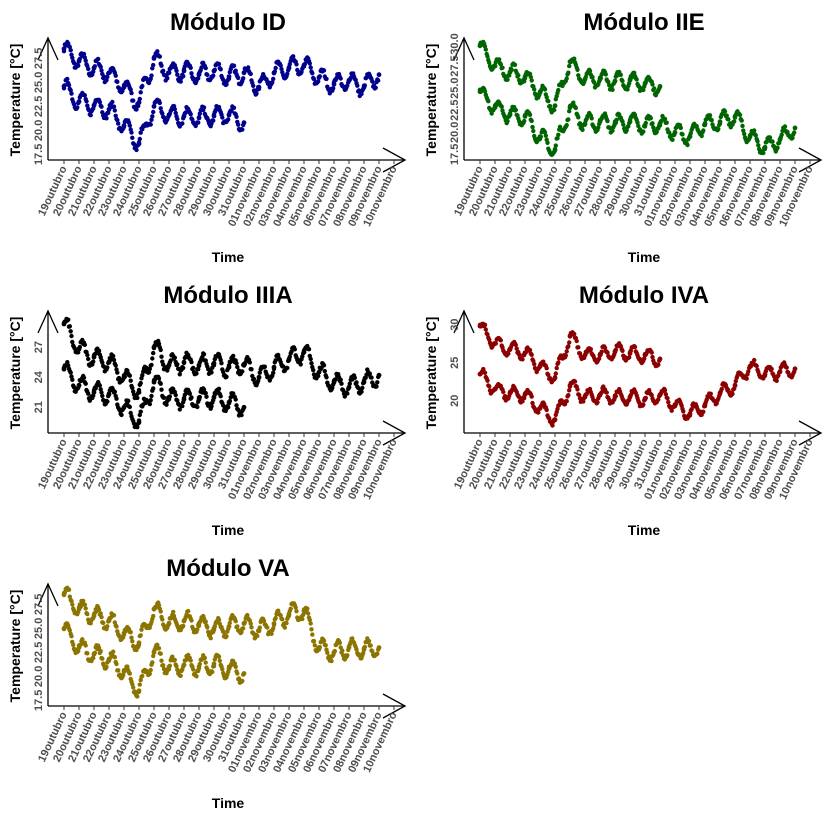  I want to click on y-tick-label: 30.0, so click(455, 43).